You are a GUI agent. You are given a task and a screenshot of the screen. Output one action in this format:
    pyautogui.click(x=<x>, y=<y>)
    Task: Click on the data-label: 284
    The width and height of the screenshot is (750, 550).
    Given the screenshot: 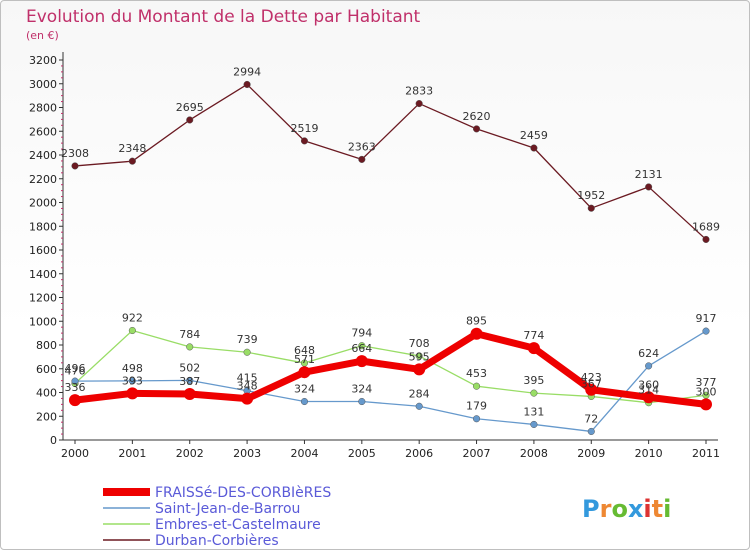 What is the action you would take?
    pyautogui.click(x=419, y=393)
    